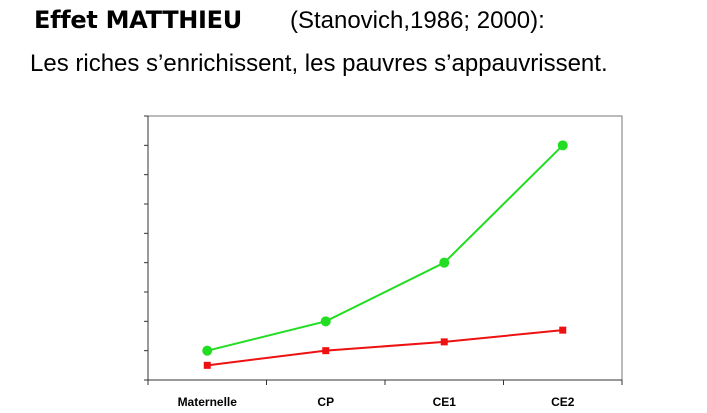 The height and width of the screenshot is (413, 707). Describe the element at coordinates (385, 348) in the screenshot. I see `series-1-line` at that location.